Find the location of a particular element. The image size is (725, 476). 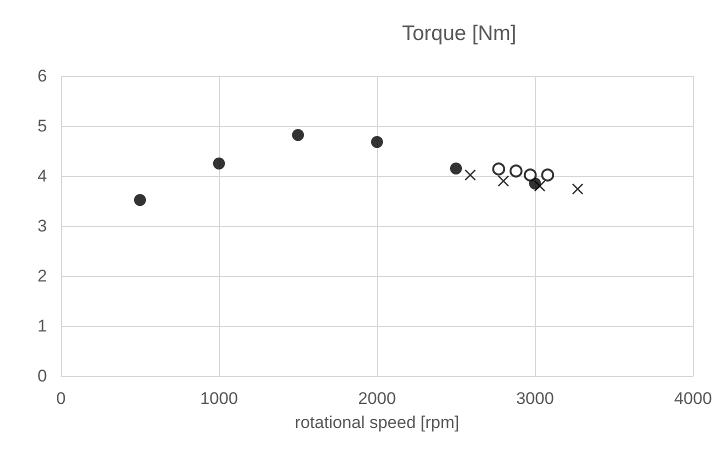

y-tick-label: 4 is located at coordinates (42, 176).